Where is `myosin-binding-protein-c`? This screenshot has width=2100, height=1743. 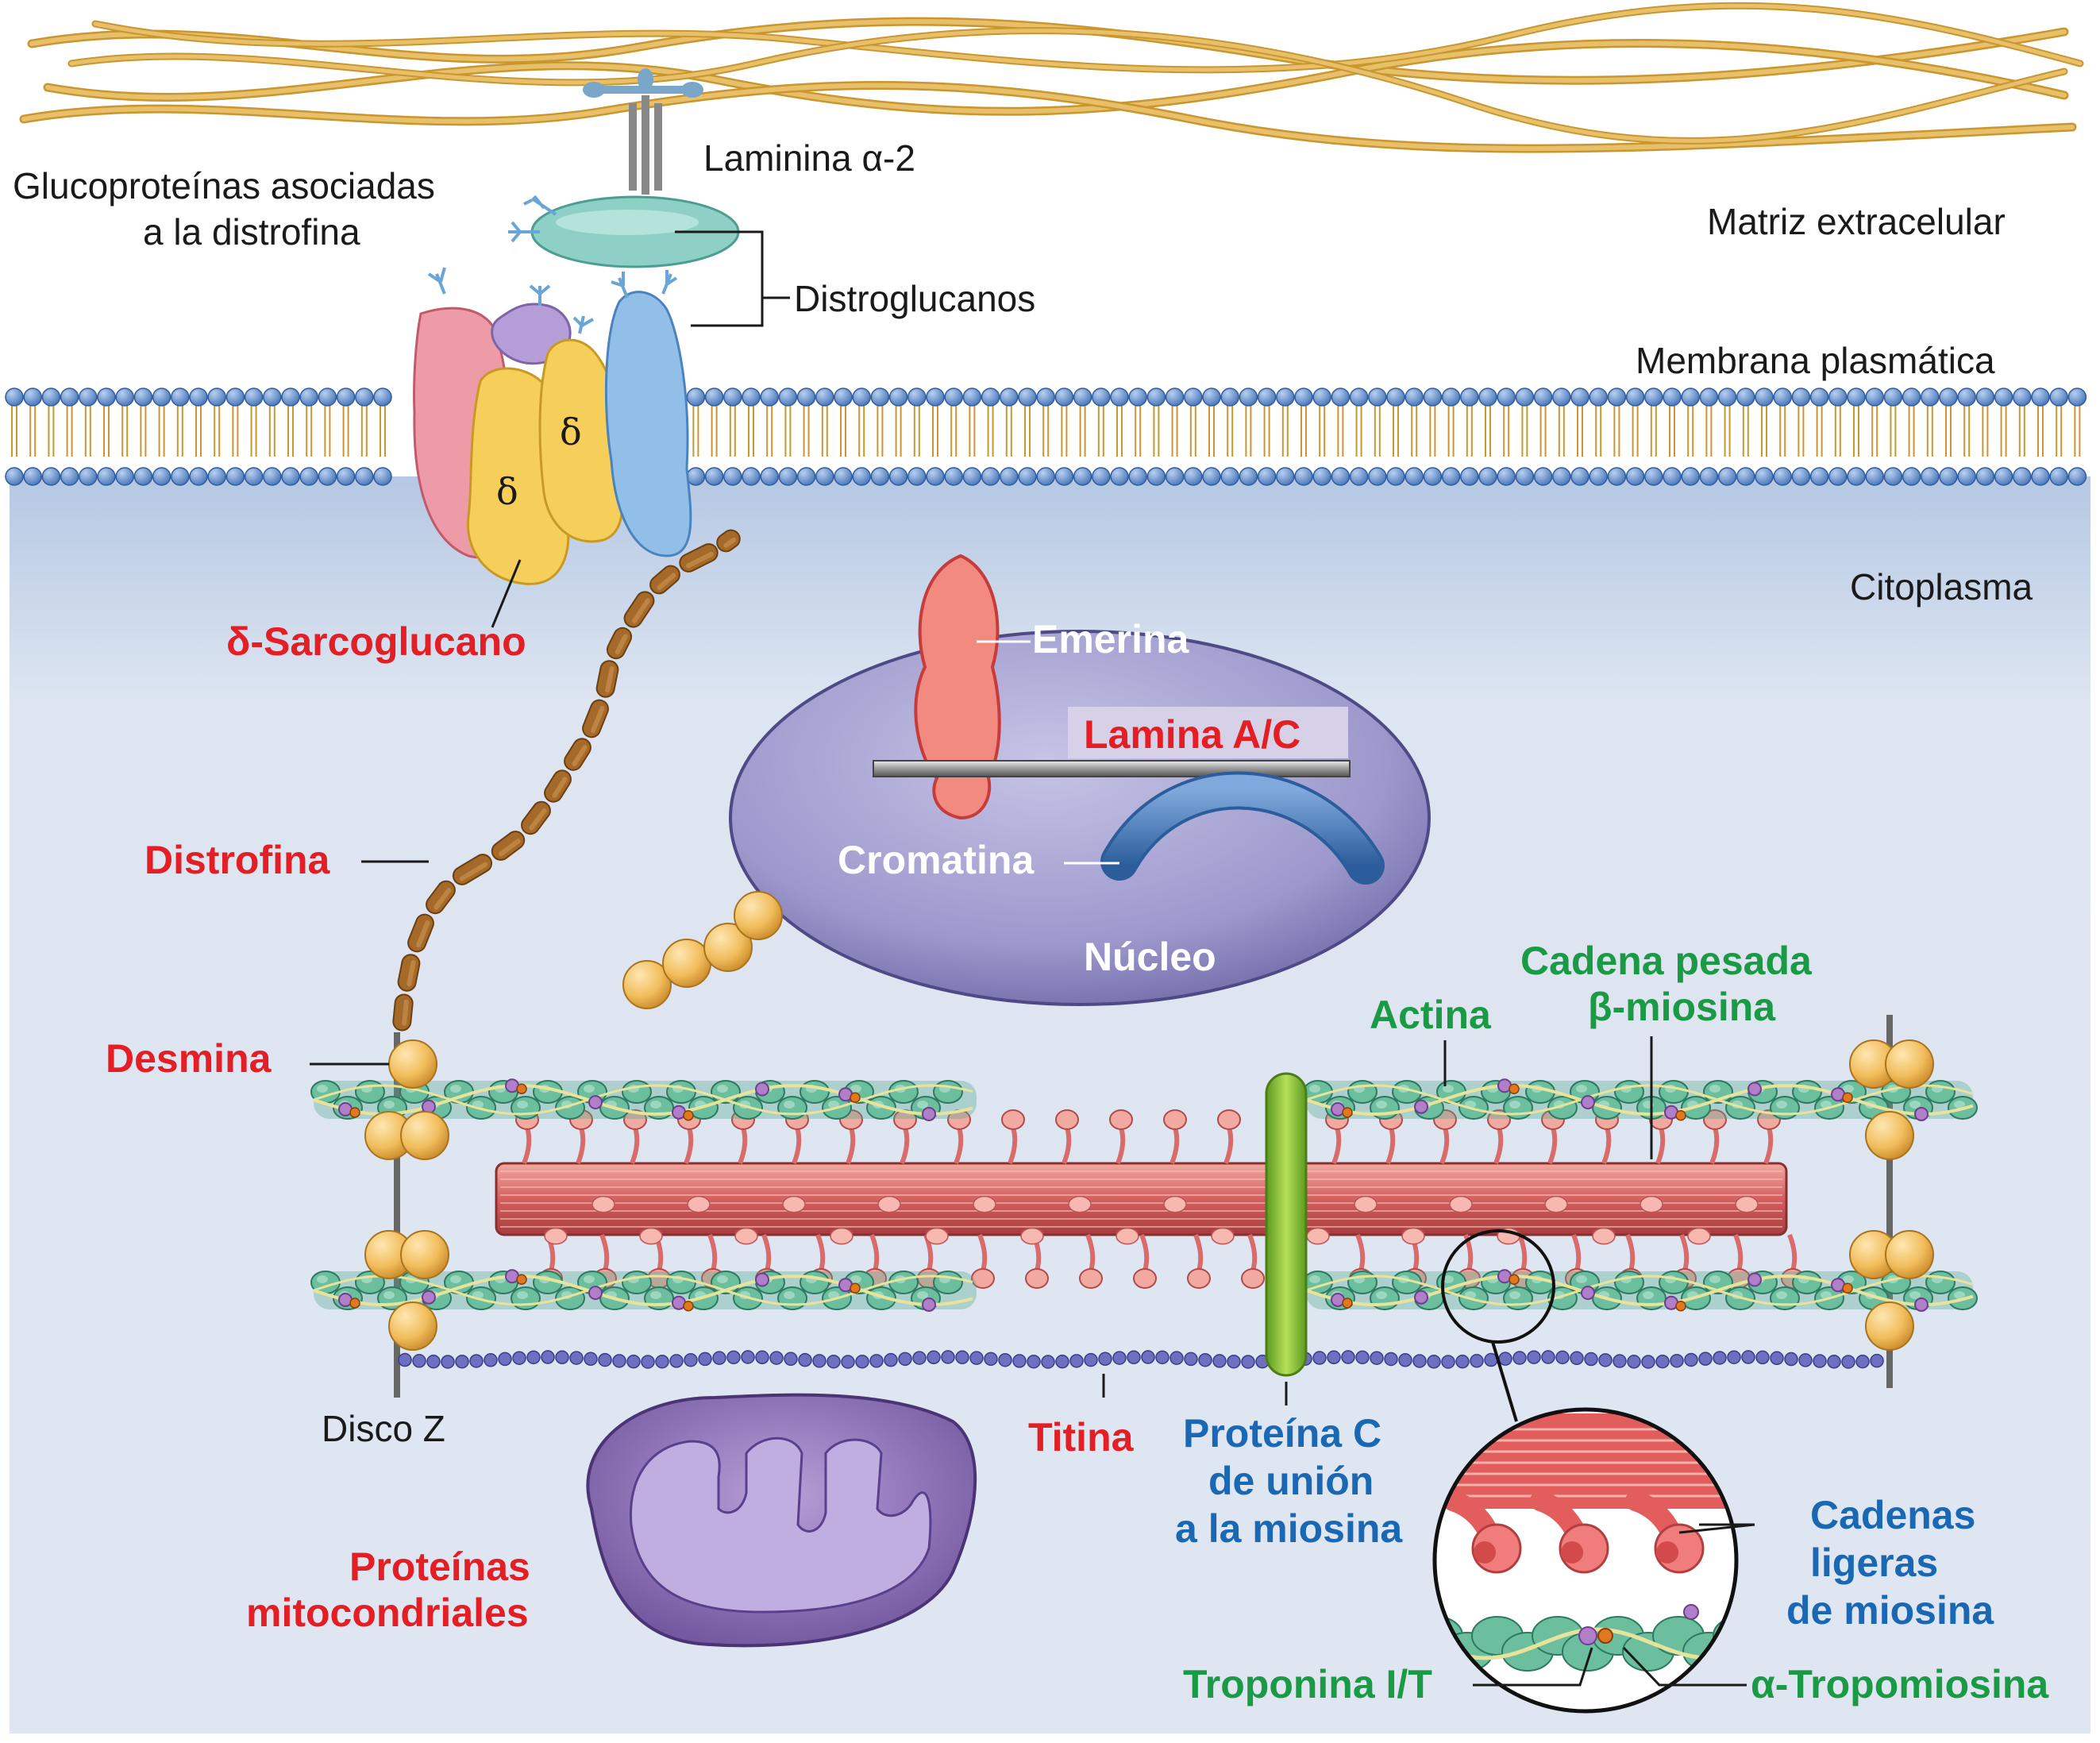
myosin-binding-protein-c is located at coordinates (1286, 1224).